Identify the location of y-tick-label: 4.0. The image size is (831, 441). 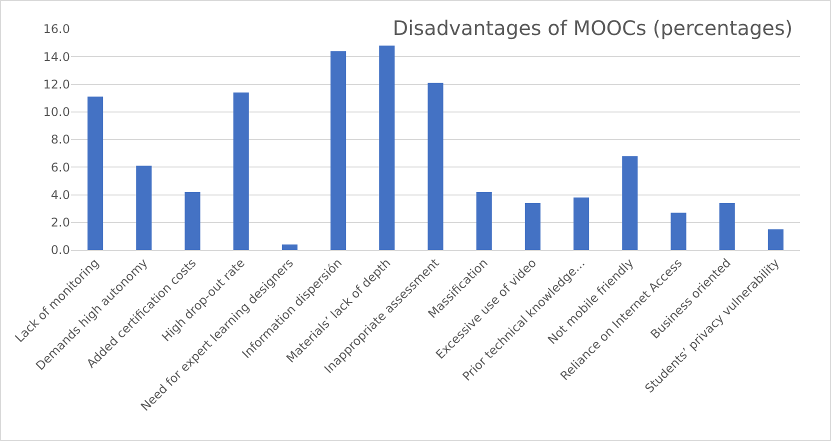
(60, 195).